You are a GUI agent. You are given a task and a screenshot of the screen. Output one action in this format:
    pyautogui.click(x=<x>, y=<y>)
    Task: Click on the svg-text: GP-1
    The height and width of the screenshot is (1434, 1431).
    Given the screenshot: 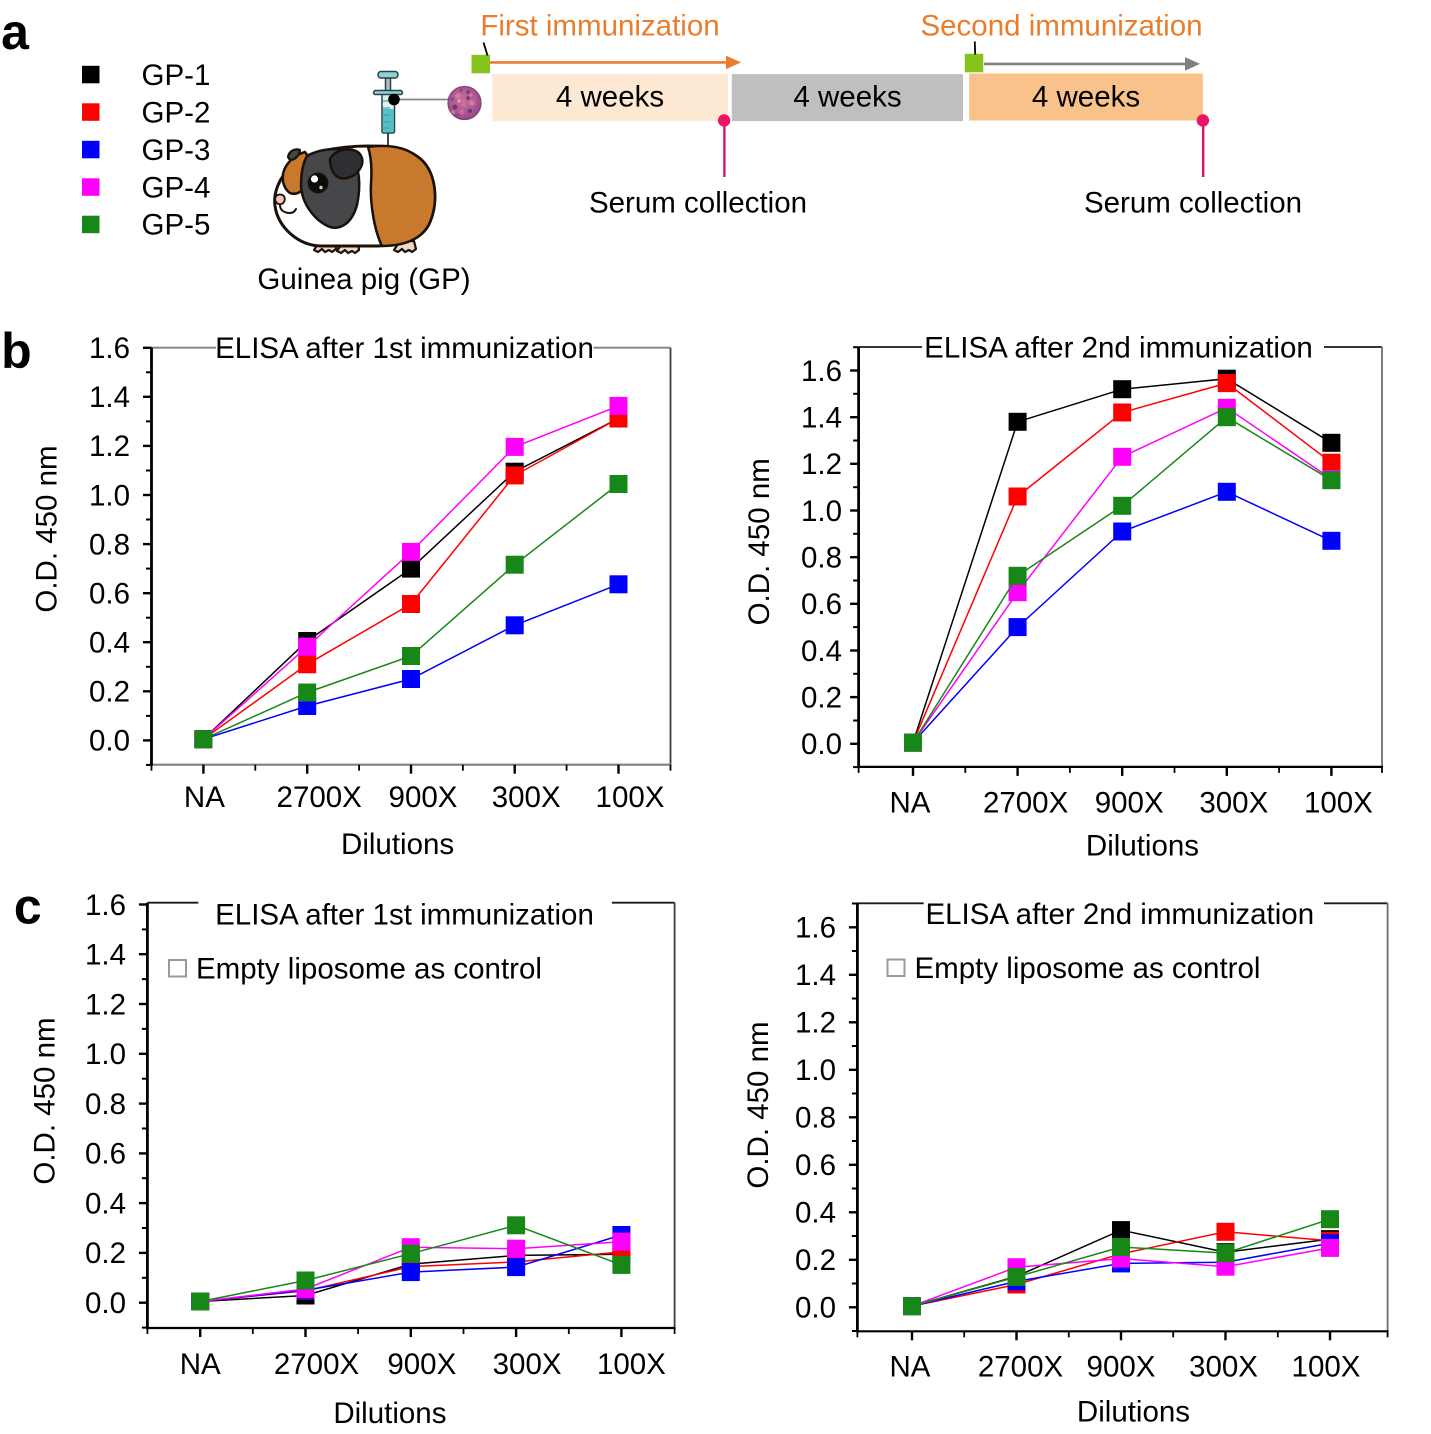 What is the action you would take?
    pyautogui.click(x=176, y=75)
    